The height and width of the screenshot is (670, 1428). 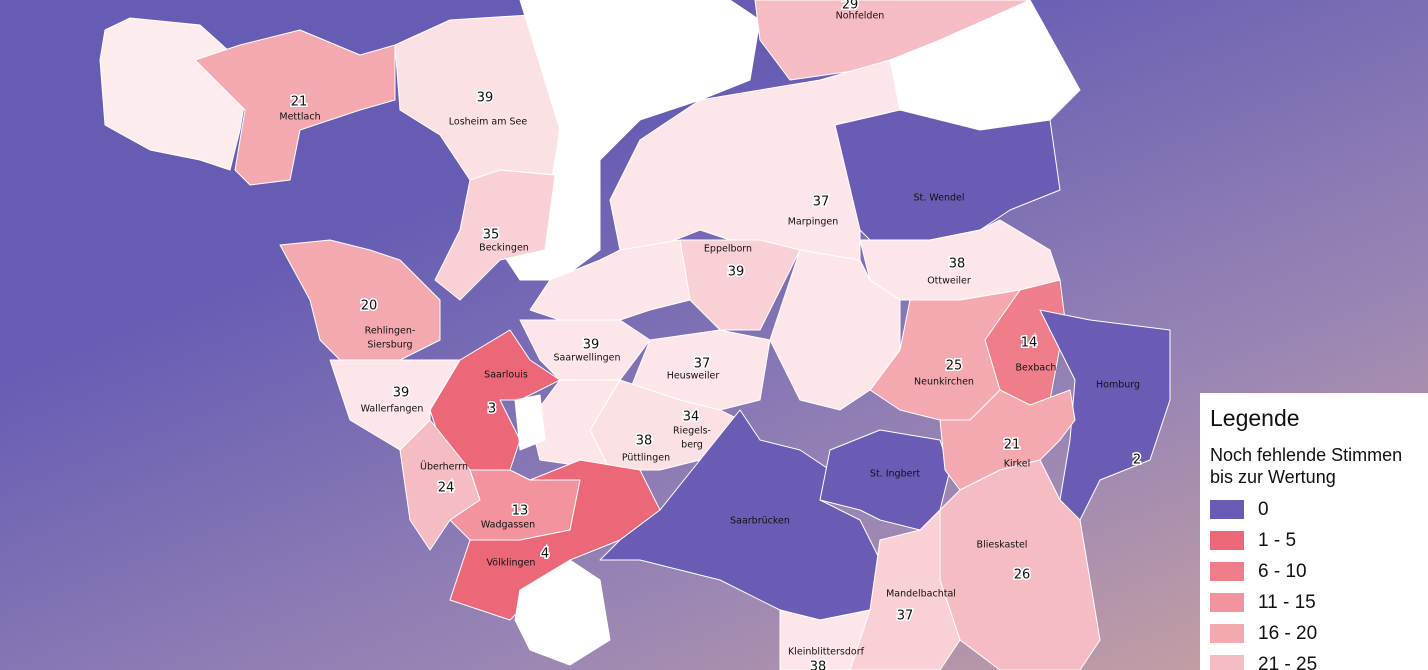 What do you see at coordinates (1017, 464) in the screenshot?
I see `region-name: Kirkel` at bounding box center [1017, 464].